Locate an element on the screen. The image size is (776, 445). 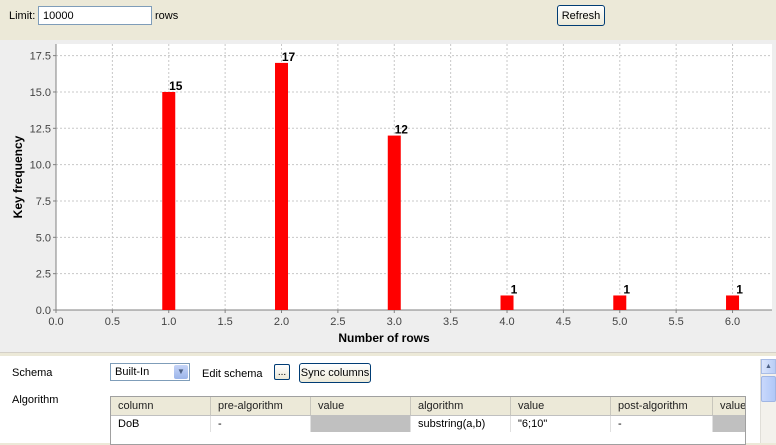
scrollbar-thumb is located at coordinates (768, 389).